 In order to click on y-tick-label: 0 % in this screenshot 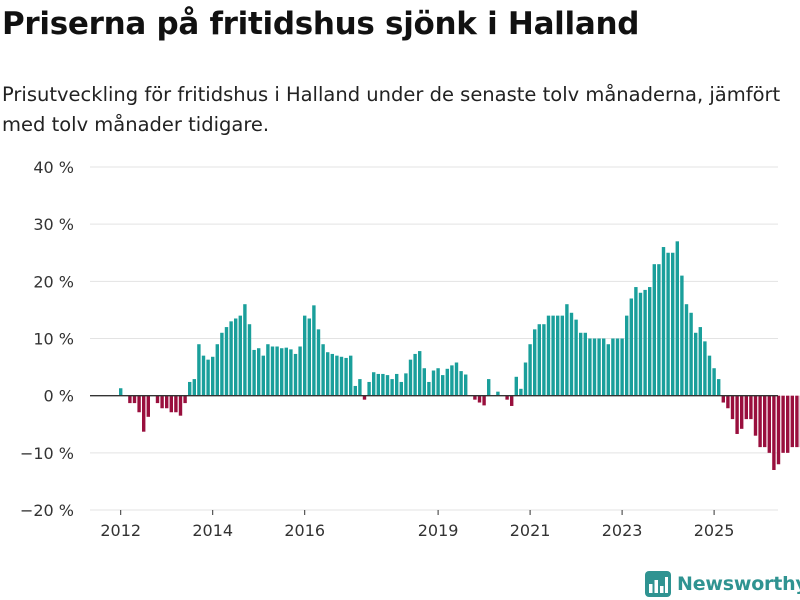, I will do `click(59, 396)`.